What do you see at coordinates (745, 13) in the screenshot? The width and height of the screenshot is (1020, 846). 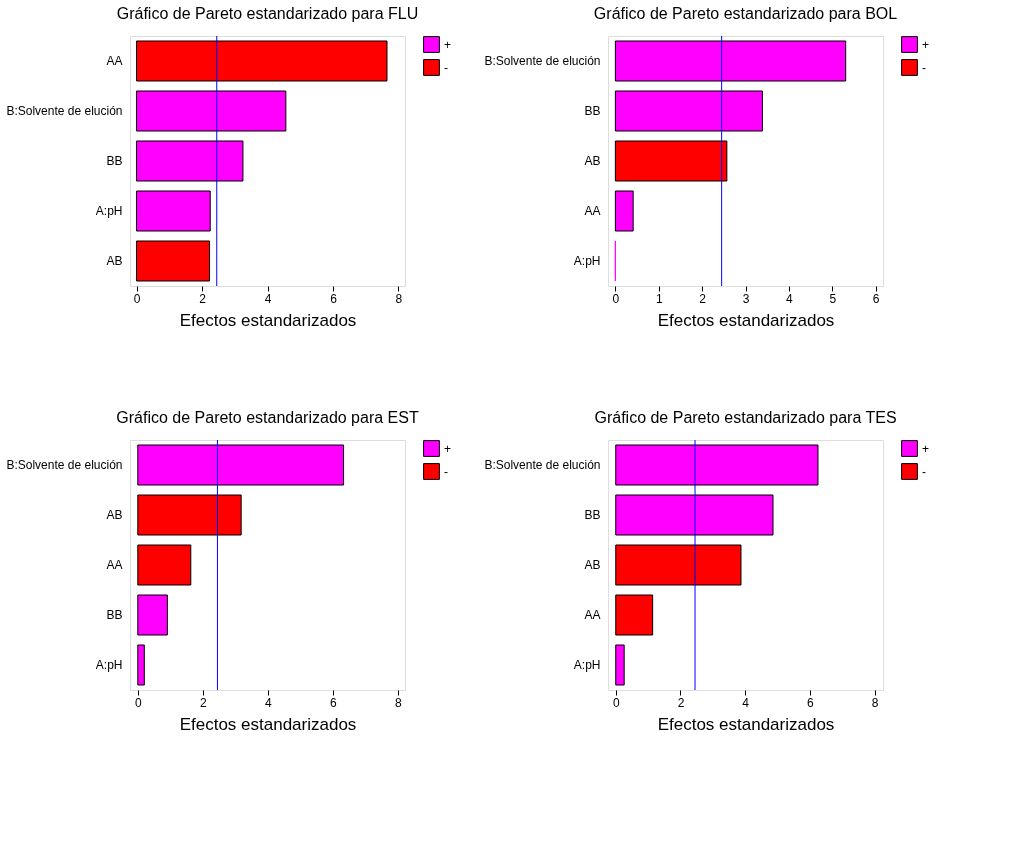 I see `chart-title: Gráfico de Pareto estandarizado para BOL` at bounding box center [745, 13].